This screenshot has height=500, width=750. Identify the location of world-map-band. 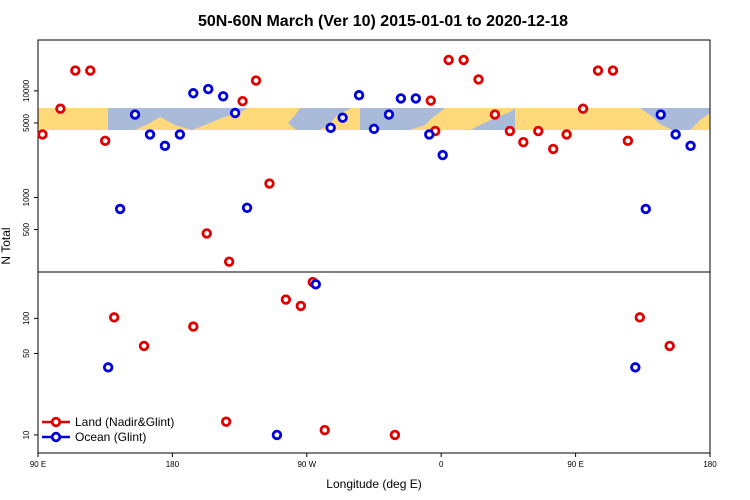
(374, 119).